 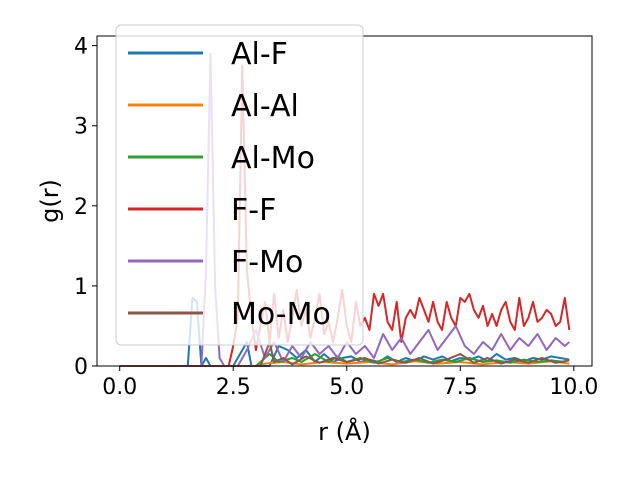 What do you see at coordinates (50, 201) in the screenshot?
I see `y-axis-label: g(r)` at bounding box center [50, 201].